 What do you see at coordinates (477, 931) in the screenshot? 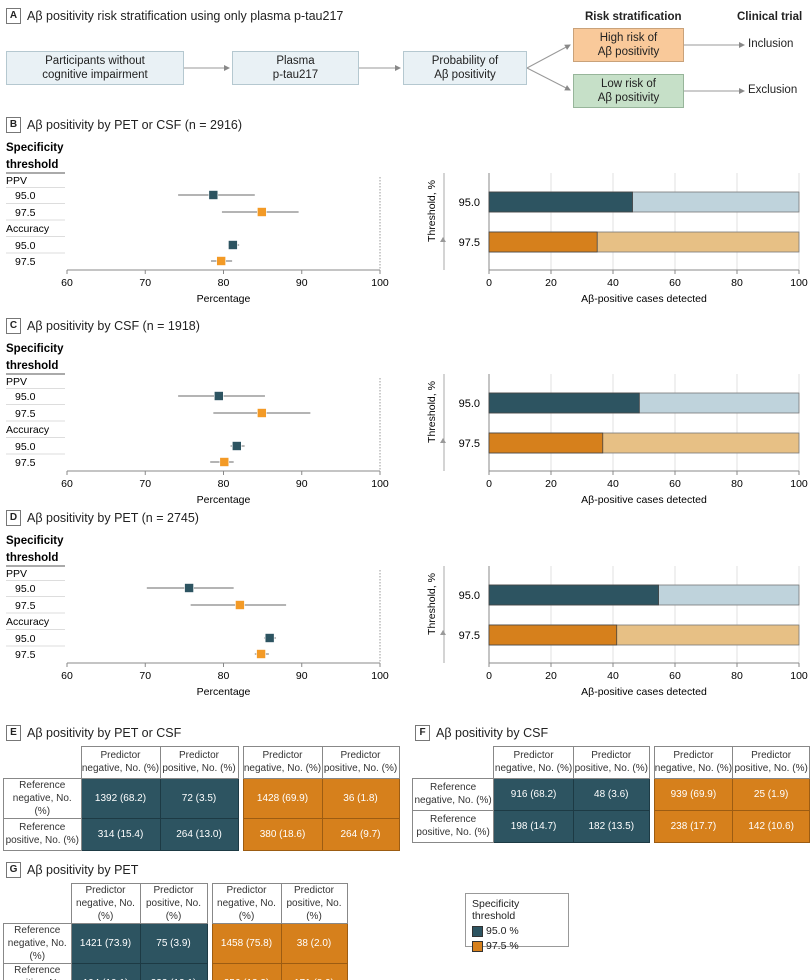
I see `legend-swatch` at bounding box center [477, 931].